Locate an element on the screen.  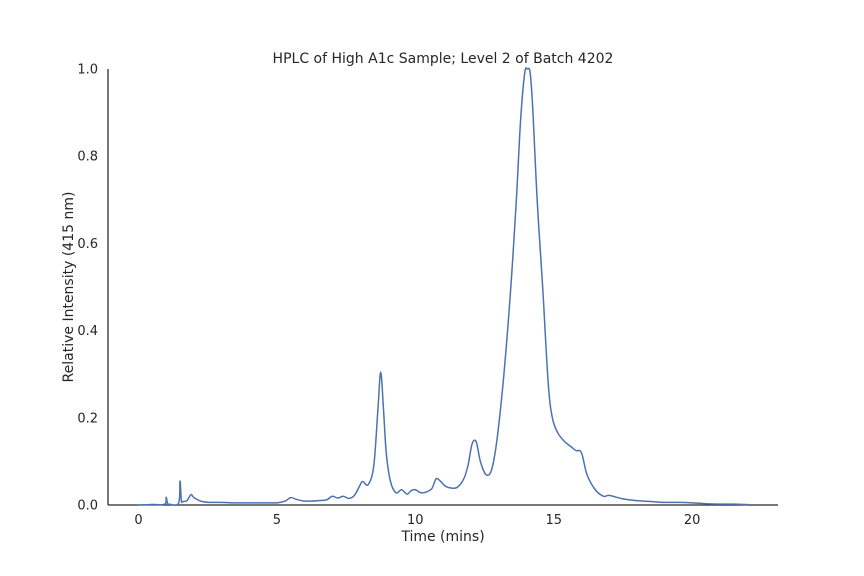
x-tick-label: 0 is located at coordinates (138, 520).